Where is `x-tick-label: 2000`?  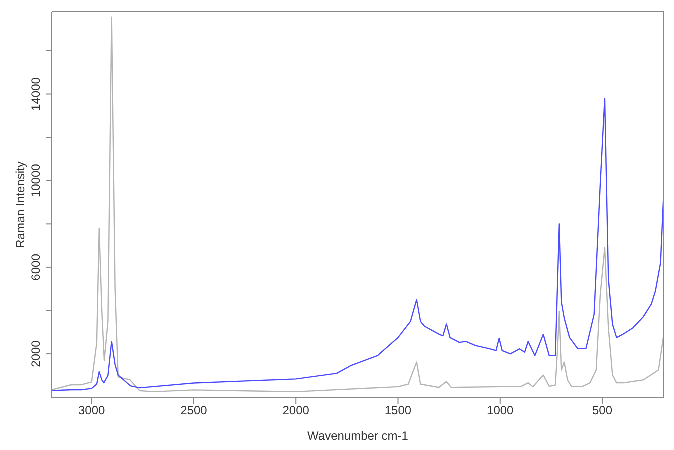 x-tick-label: 2000 is located at coordinates (296, 411).